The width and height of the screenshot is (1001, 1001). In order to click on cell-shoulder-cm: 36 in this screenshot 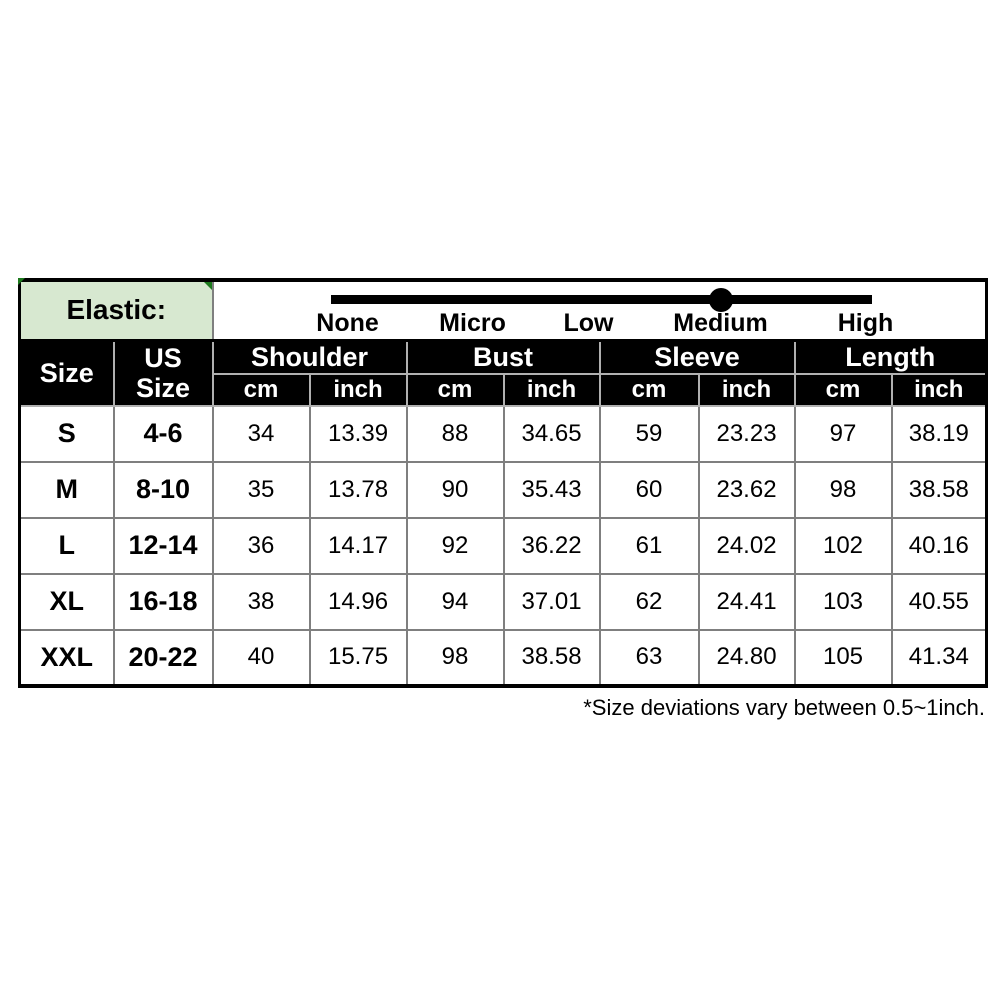, I will do `click(261, 545)`.